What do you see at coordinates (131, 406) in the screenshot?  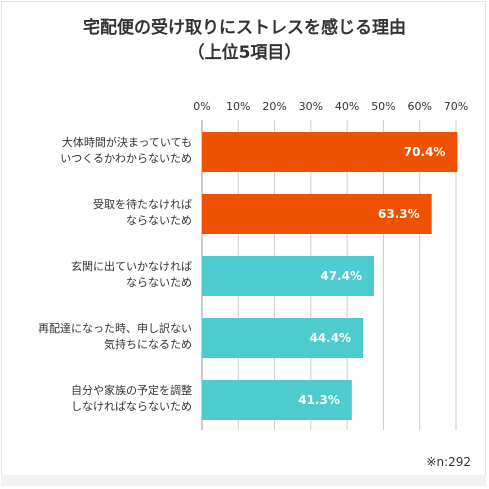 I see `category-label: しなければならないため` at bounding box center [131, 406].